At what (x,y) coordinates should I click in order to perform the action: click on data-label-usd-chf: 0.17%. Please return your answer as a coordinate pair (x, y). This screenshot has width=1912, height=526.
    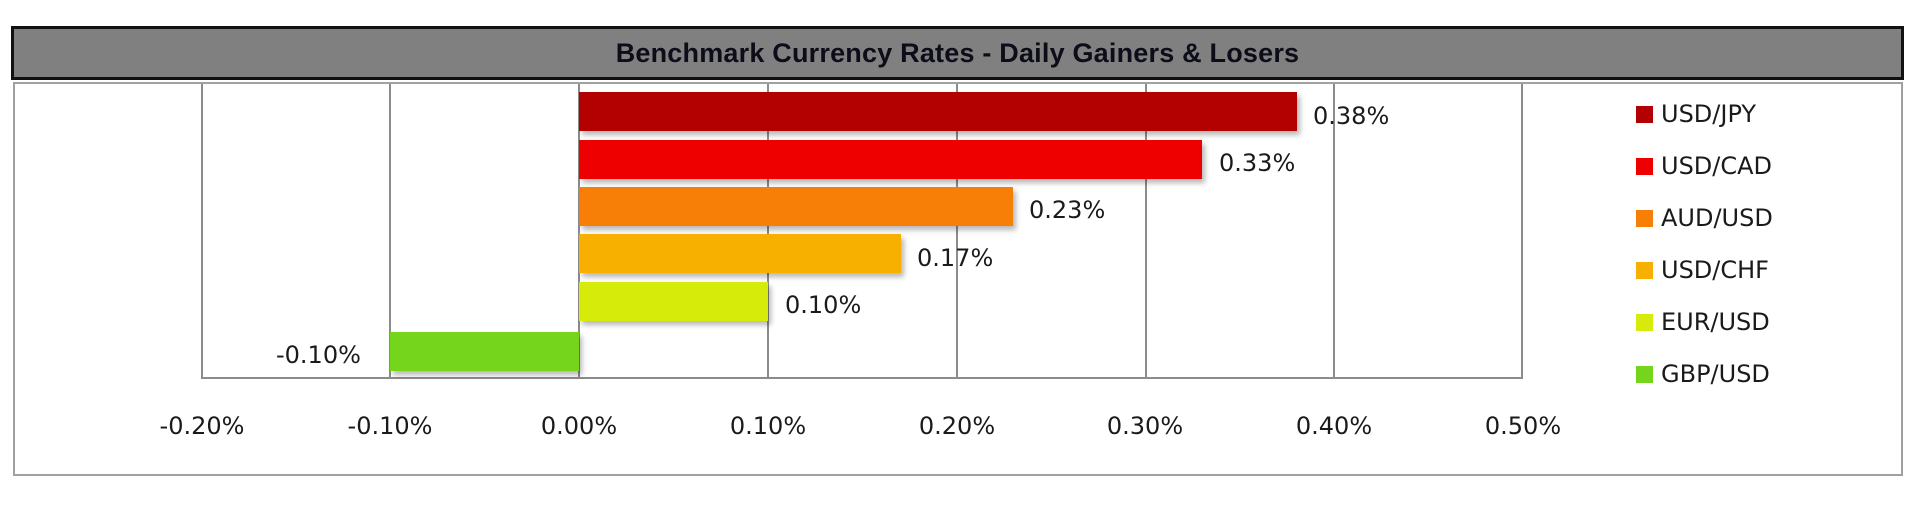
    Looking at the image, I should click on (955, 258).